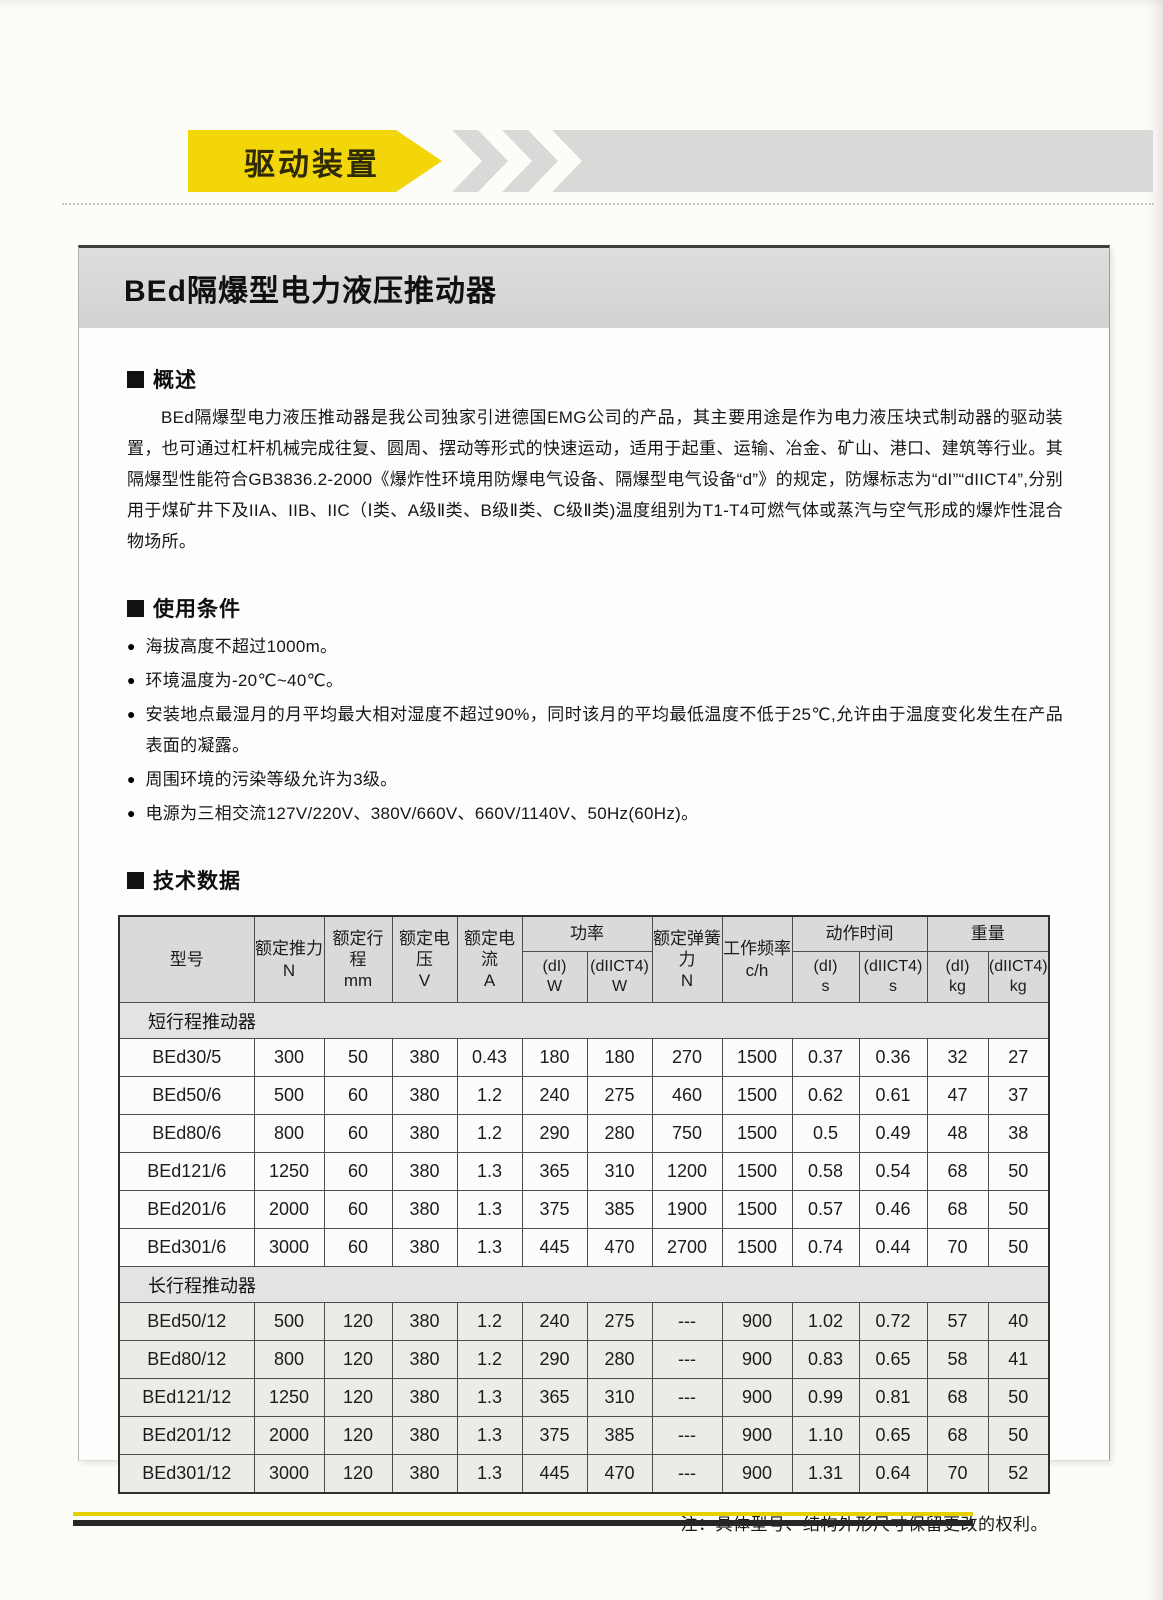 The width and height of the screenshot is (1163, 1600). What do you see at coordinates (608, 204) in the screenshot?
I see `dotted-divider` at bounding box center [608, 204].